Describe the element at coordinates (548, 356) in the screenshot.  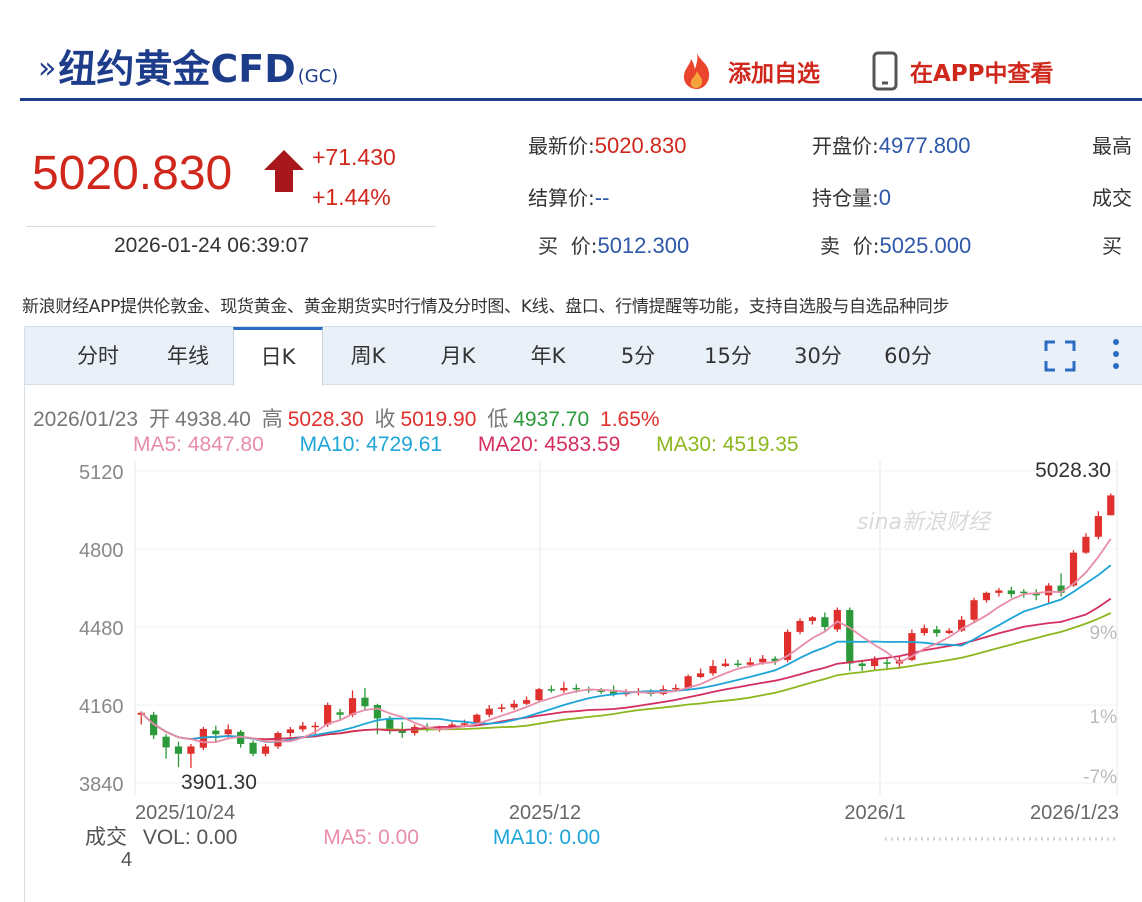
I see `tab-yearly-k: 年K` at that location.